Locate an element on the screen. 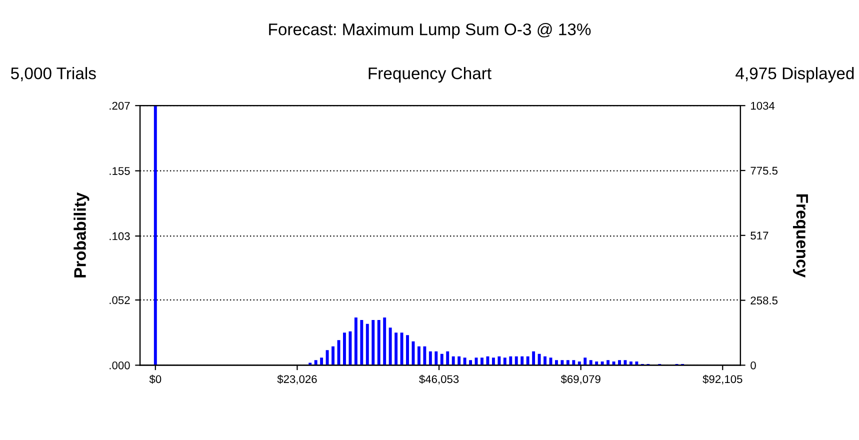 This screenshot has width=859, height=440. y-tick-label: .000 is located at coordinates (120, 365).